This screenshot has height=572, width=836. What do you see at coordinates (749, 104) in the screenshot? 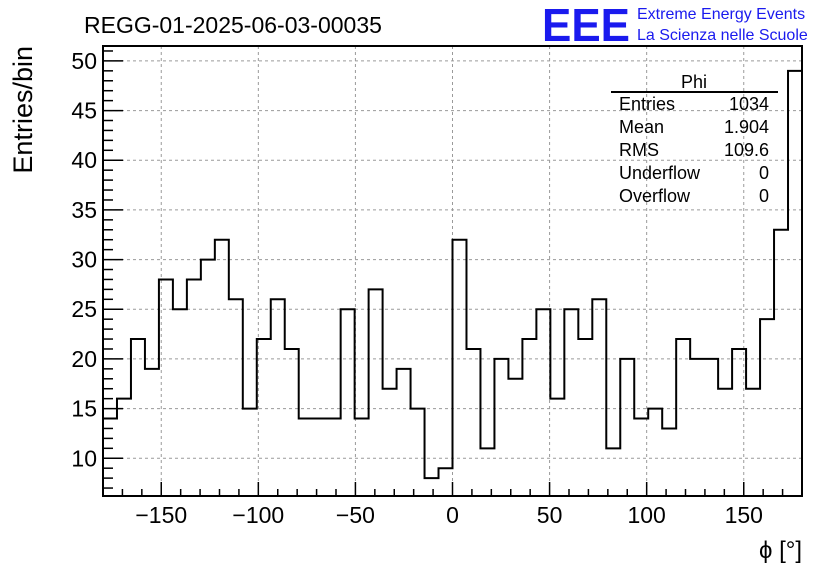
I see `stats-value: 1034` at bounding box center [749, 104].